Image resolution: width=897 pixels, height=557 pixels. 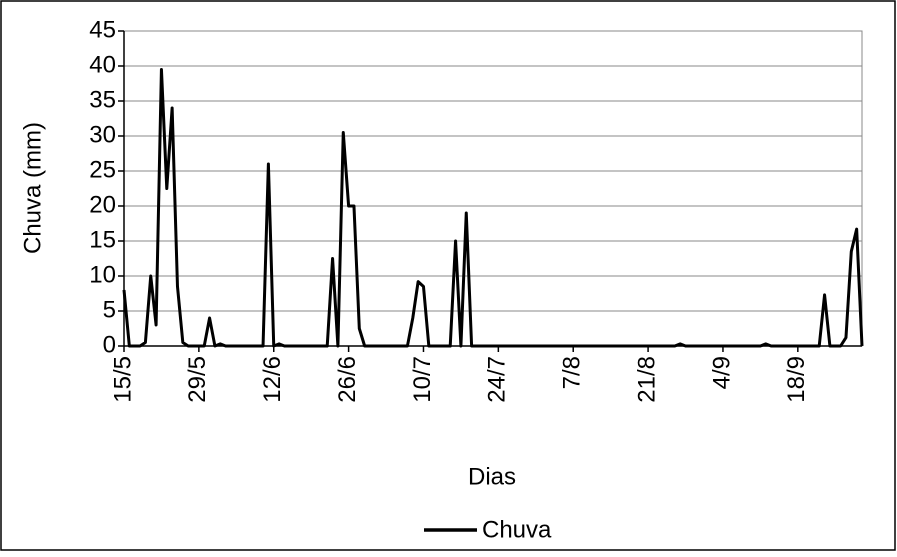 What do you see at coordinates (102, 134) in the screenshot?
I see `y-tick-label: 30` at bounding box center [102, 134].